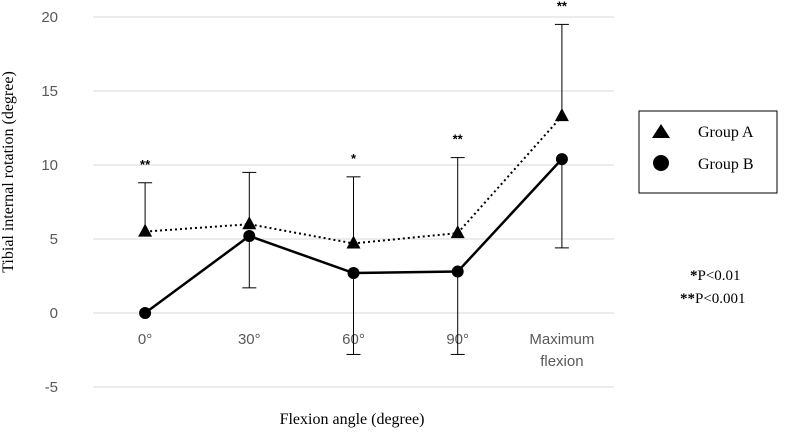  I want to click on y-tick-10: 10, so click(49, 165).